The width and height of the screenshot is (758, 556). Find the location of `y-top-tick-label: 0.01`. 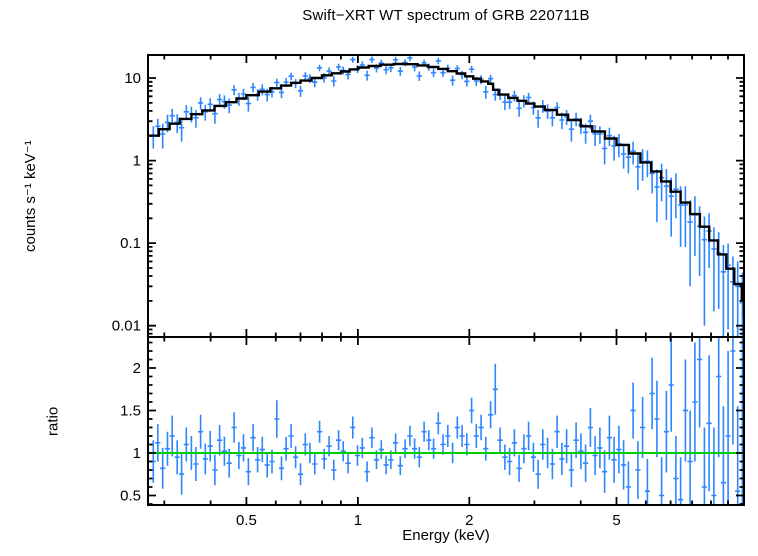

y-top-tick-label: 0.01 is located at coordinates (126, 326).